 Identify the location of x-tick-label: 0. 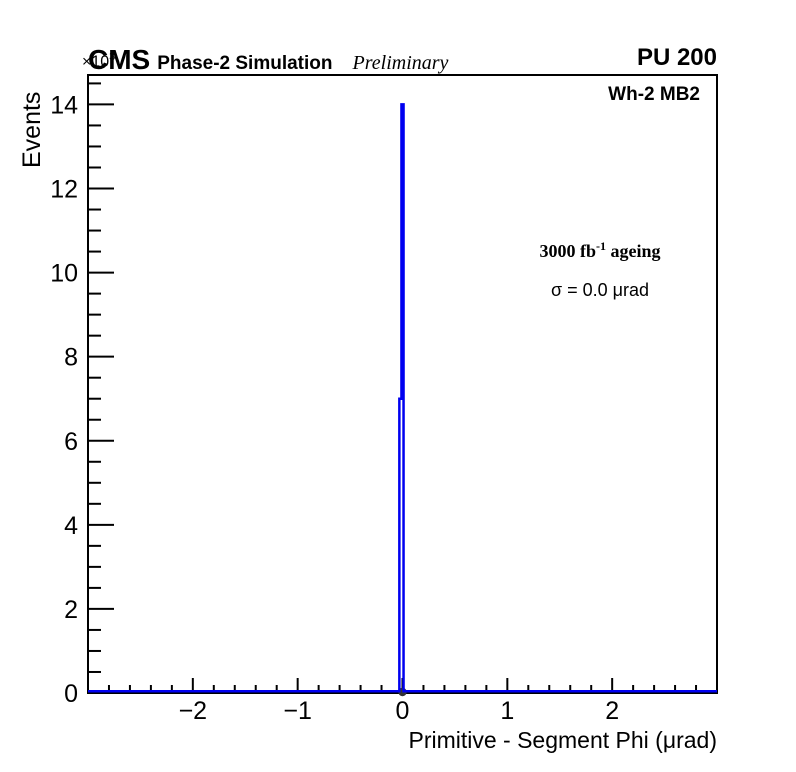
(403, 711).